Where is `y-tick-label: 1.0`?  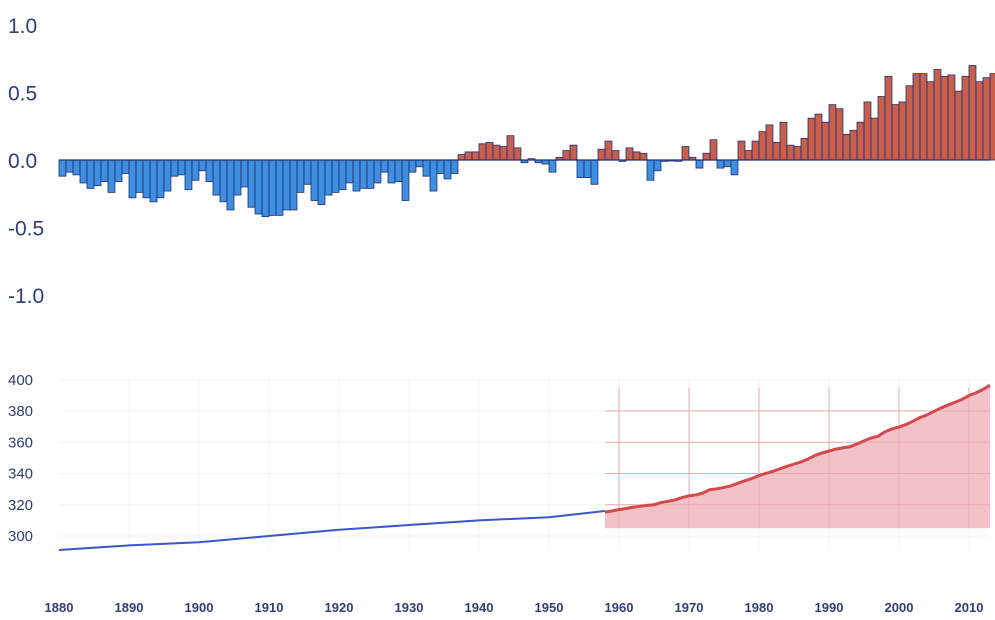
y-tick-label: 1.0 is located at coordinates (22, 26).